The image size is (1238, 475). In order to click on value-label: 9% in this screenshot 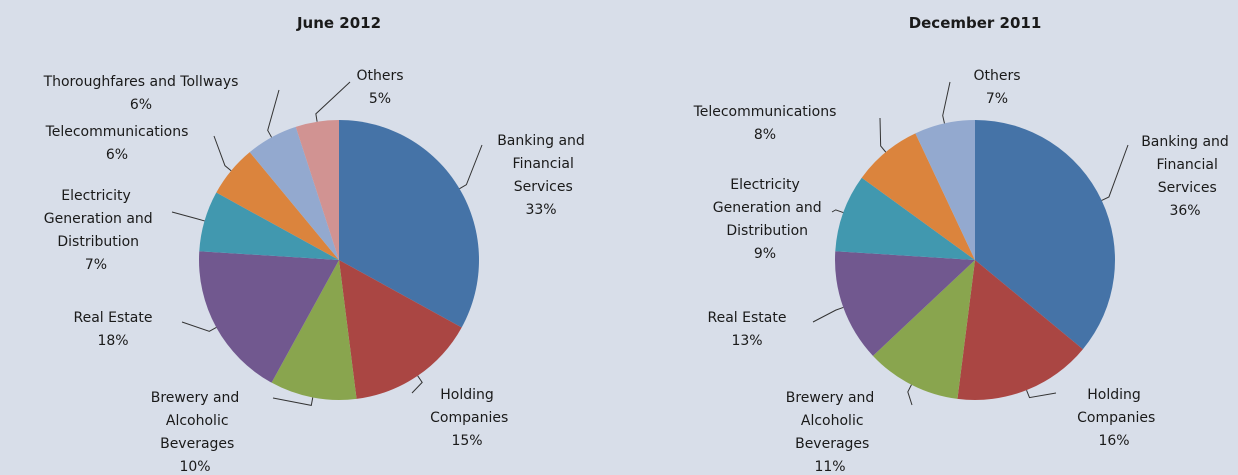, I will do `click(765, 254)`.